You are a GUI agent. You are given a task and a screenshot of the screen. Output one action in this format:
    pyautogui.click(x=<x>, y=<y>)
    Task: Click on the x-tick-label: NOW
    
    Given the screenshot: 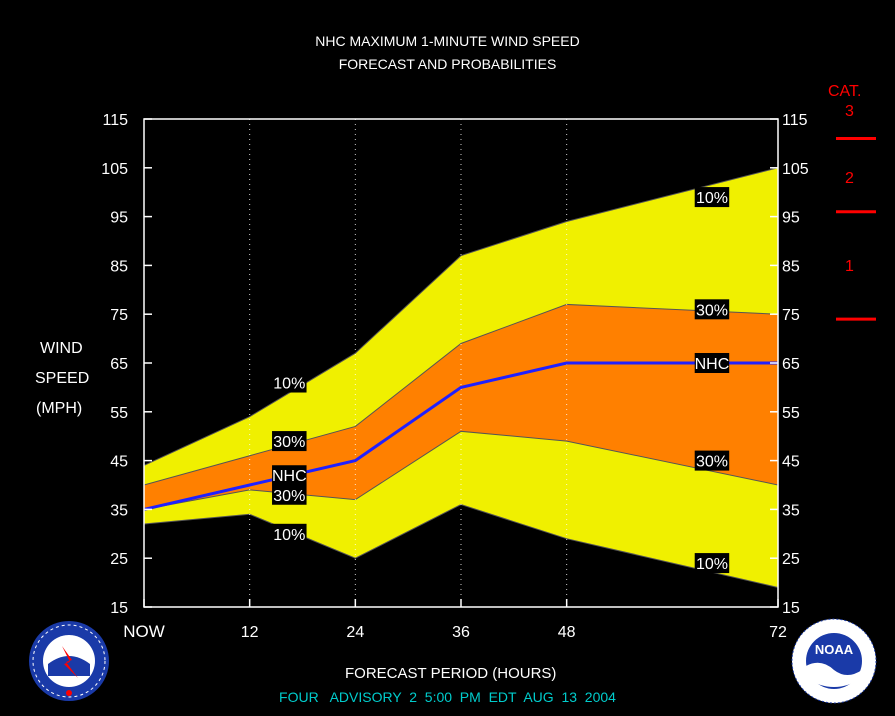 What is the action you would take?
    pyautogui.click(x=144, y=631)
    